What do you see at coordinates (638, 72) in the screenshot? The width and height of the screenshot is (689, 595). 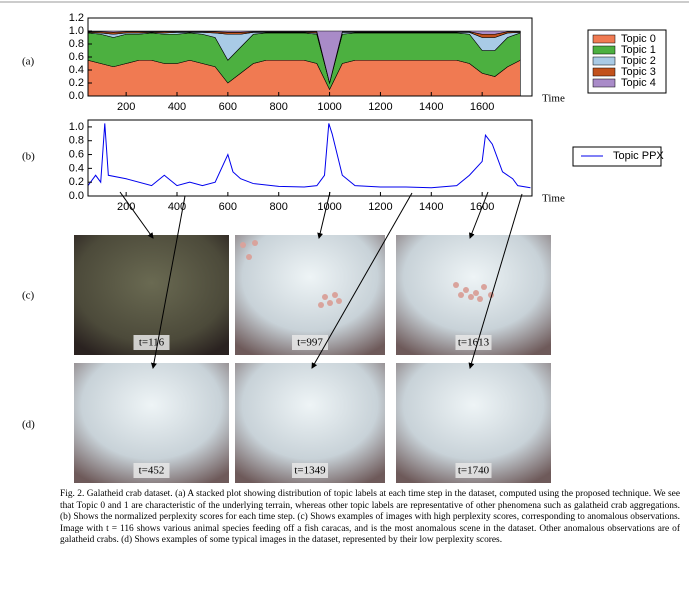 I see `legend-label: Topic 3` at bounding box center [638, 72].